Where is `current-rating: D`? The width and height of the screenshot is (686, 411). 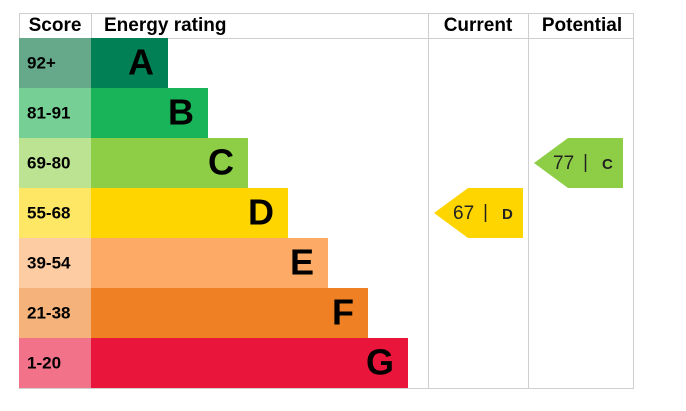
current-rating: D is located at coordinates (507, 214).